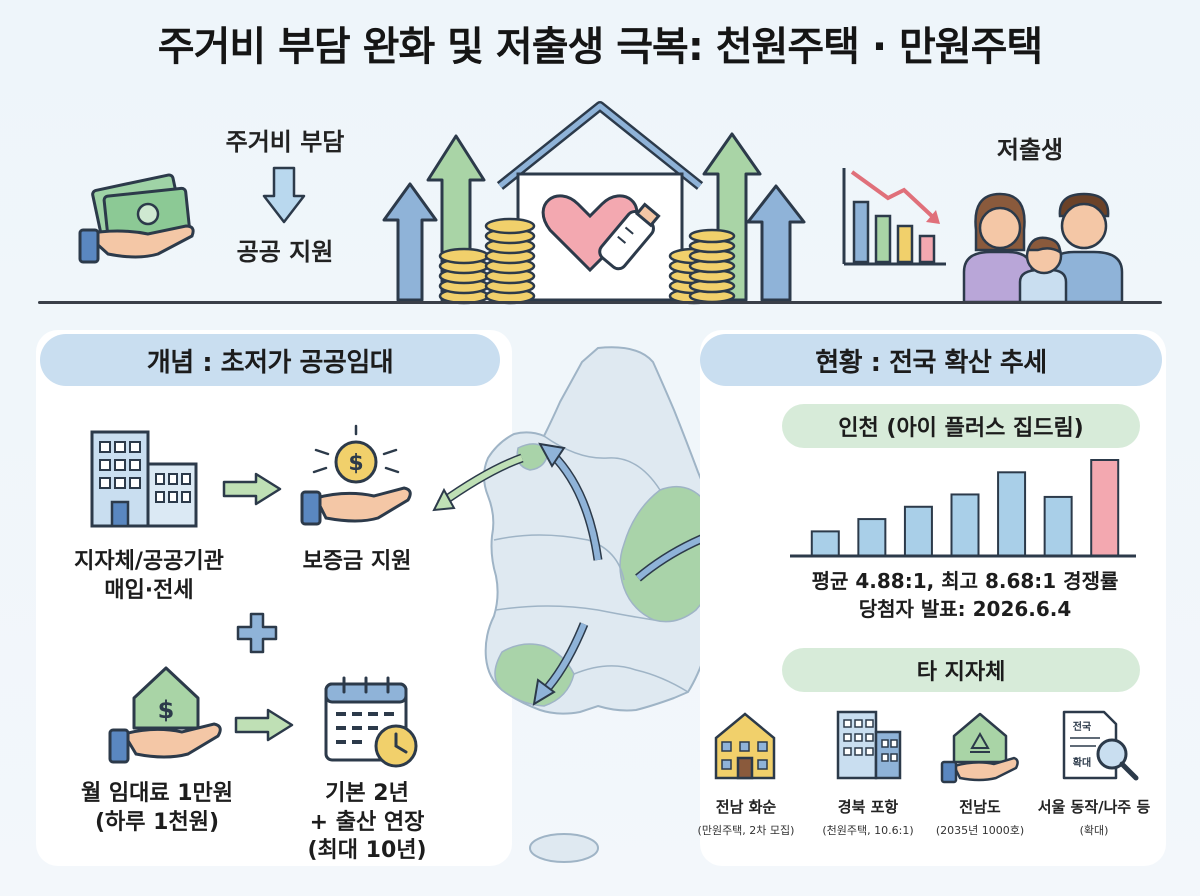 The image size is (1200, 896). What do you see at coordinates (157, 808) in the screenshot?
I see `concept-step3-label: 월 임대료 1만원 (하루 1천원)` at bounding box center [157, 808].